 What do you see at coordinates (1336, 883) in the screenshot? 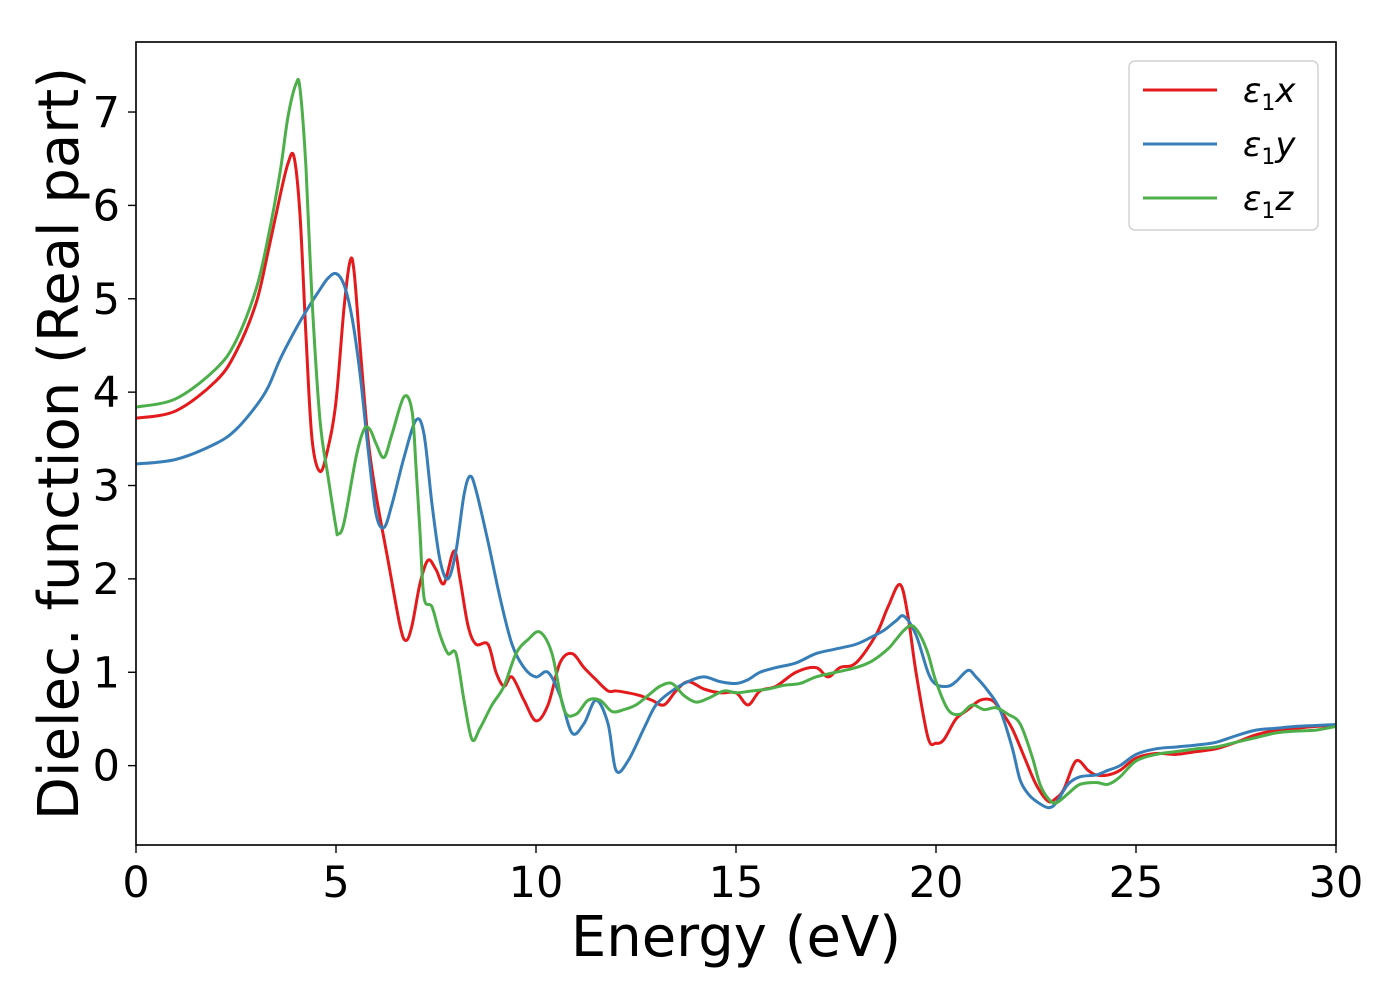
I see `x-tick-label: 30` at bounding box center [1336, 883].